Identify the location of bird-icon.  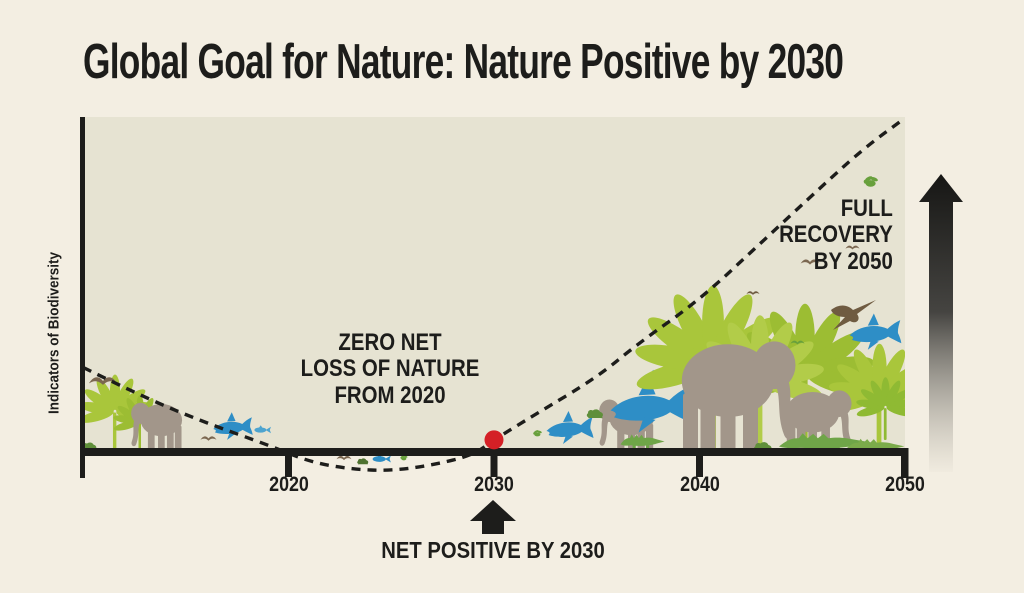
(344, 458).